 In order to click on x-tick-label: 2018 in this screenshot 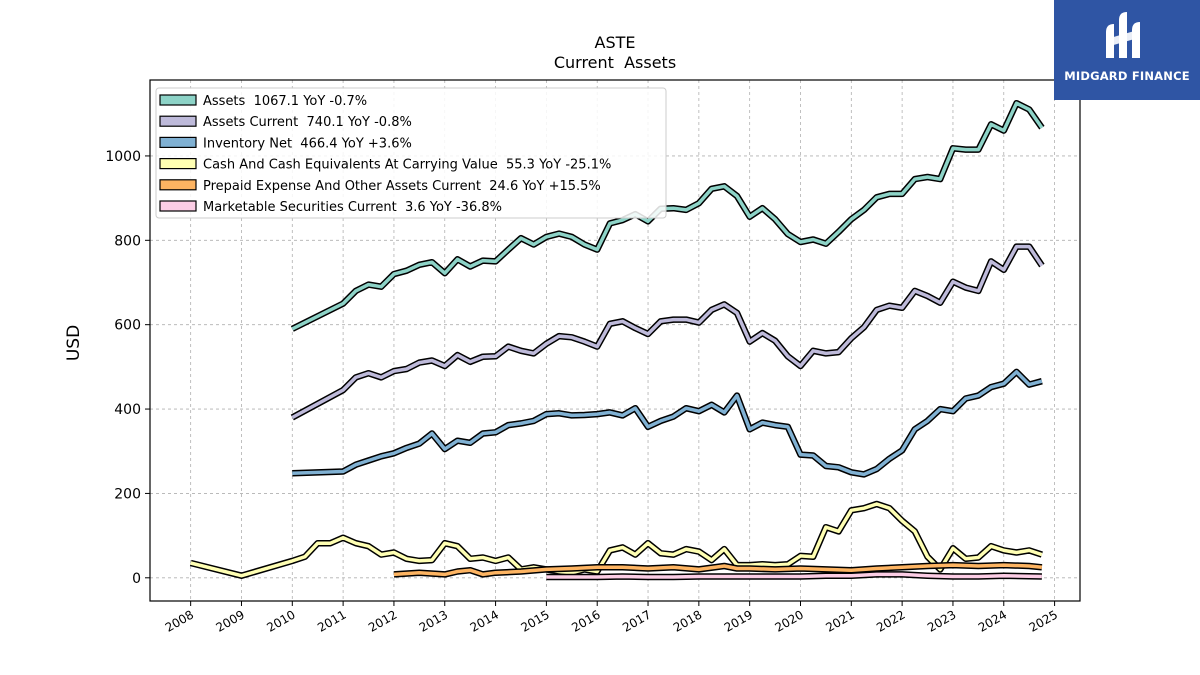, I will do `click(687, 620)`.